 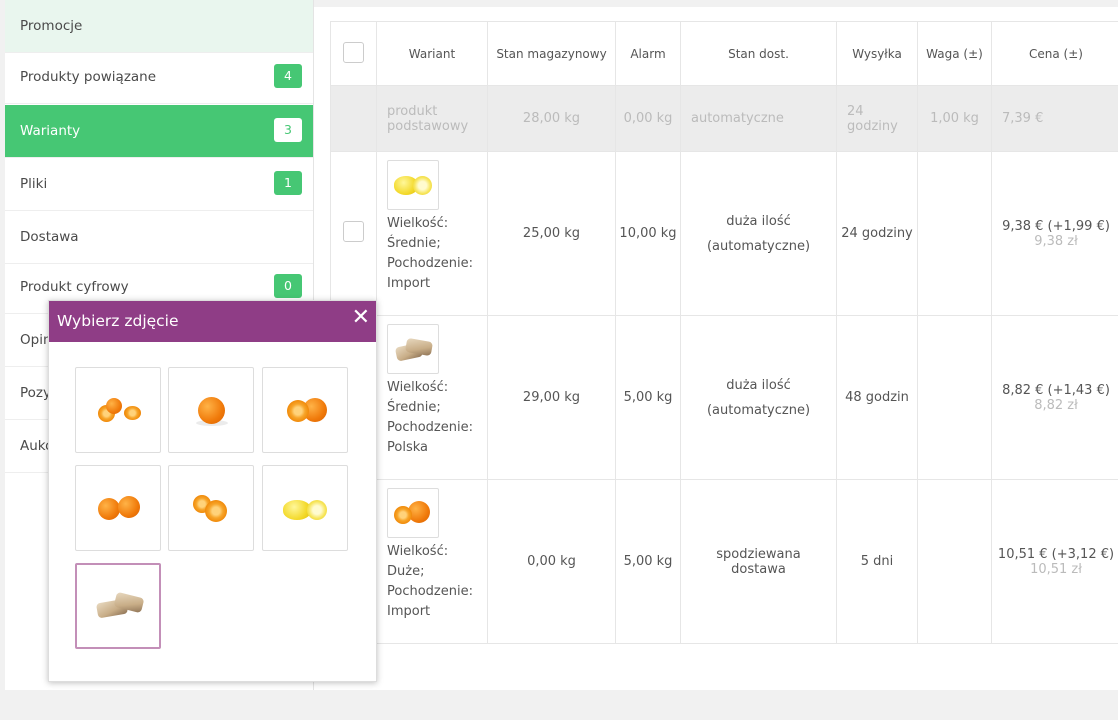 What do you see at coordinates (118, 606) in the screenshot?
I see `image-option-bread-slices-icon` at bounding box center [118, 606].